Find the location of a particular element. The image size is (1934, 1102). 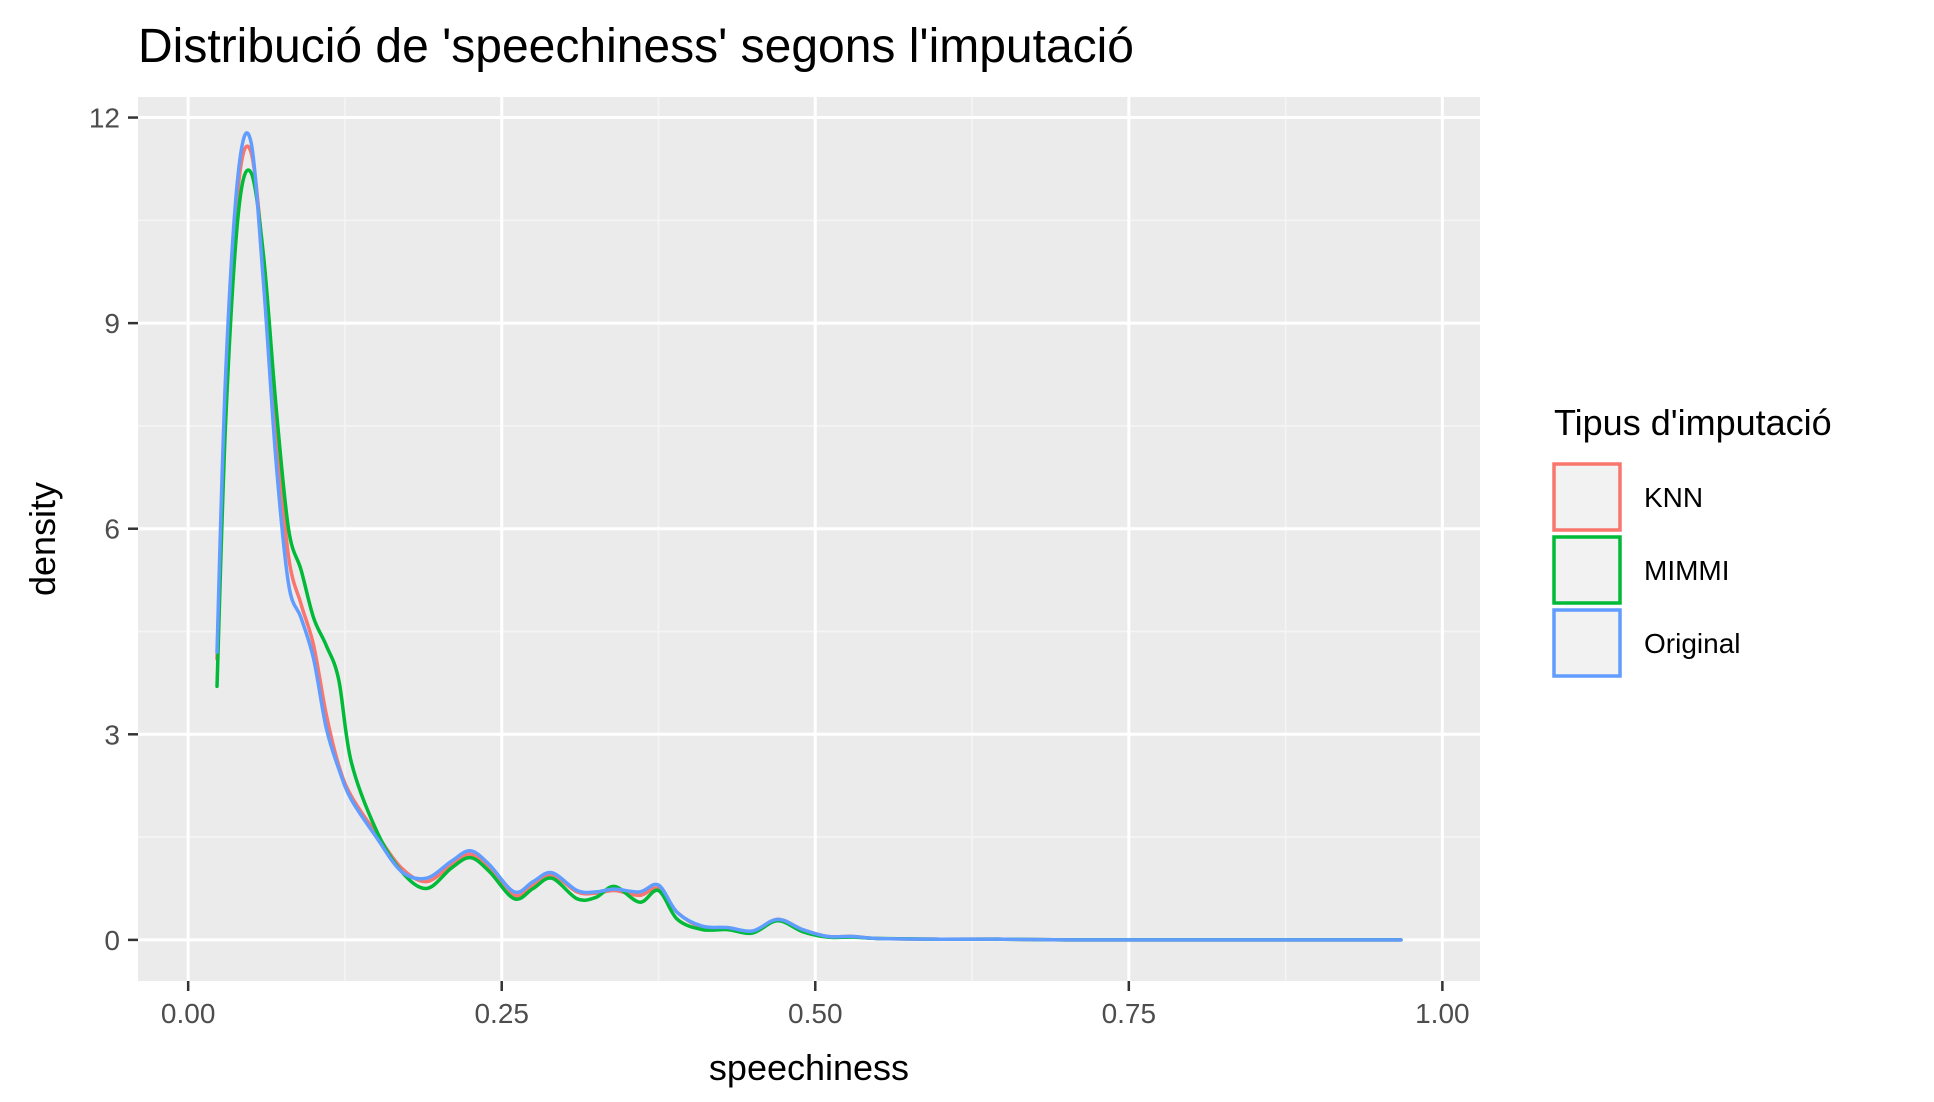

legend-label-knn: KNN is located at coordinates (1673, 497).